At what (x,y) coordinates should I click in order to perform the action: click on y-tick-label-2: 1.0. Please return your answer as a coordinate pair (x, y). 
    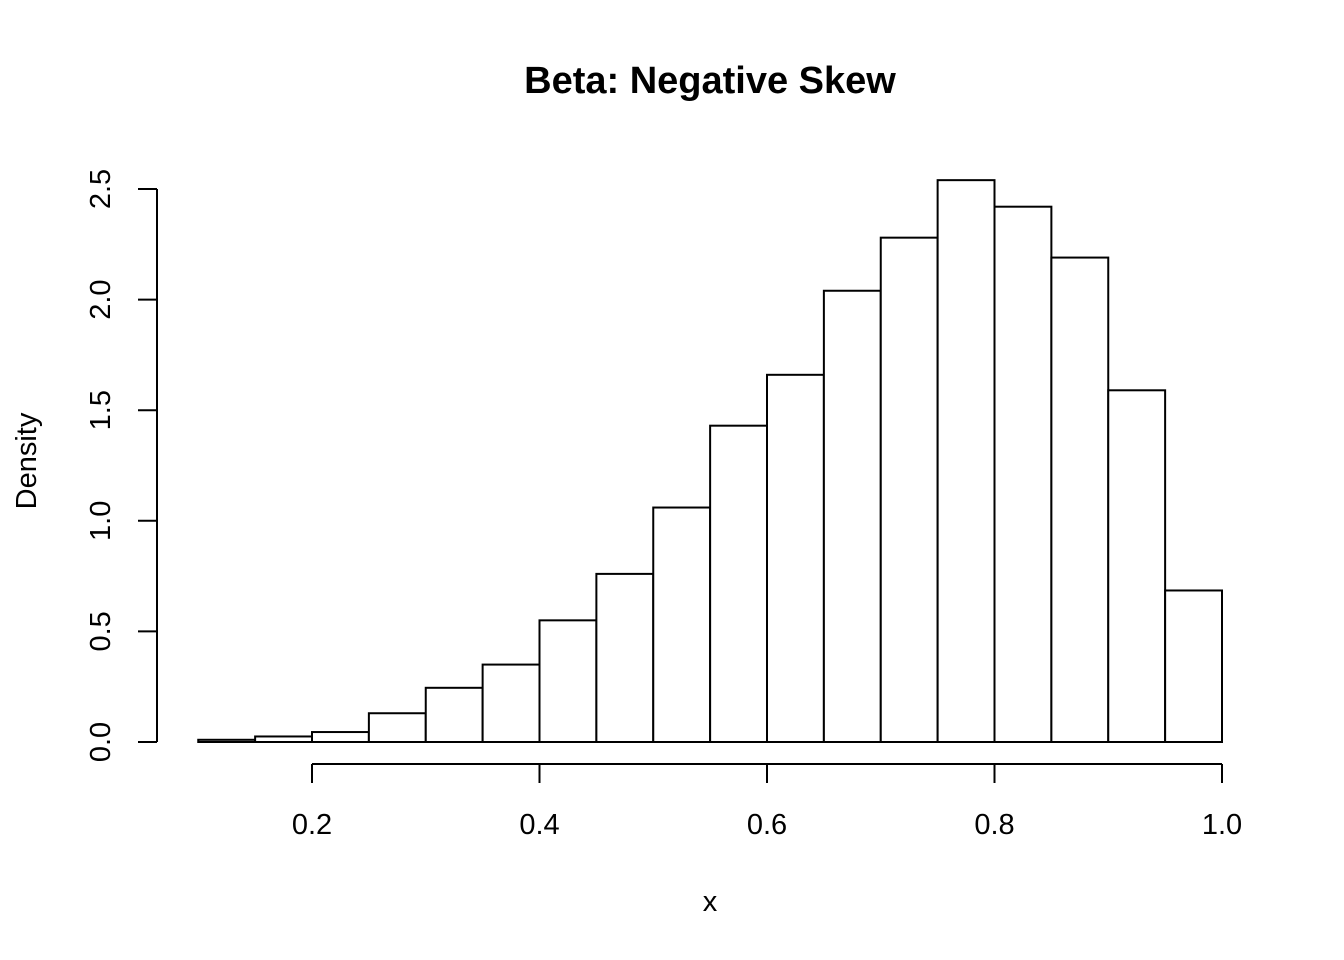
    Looking at the image, I should click on (101, 521).